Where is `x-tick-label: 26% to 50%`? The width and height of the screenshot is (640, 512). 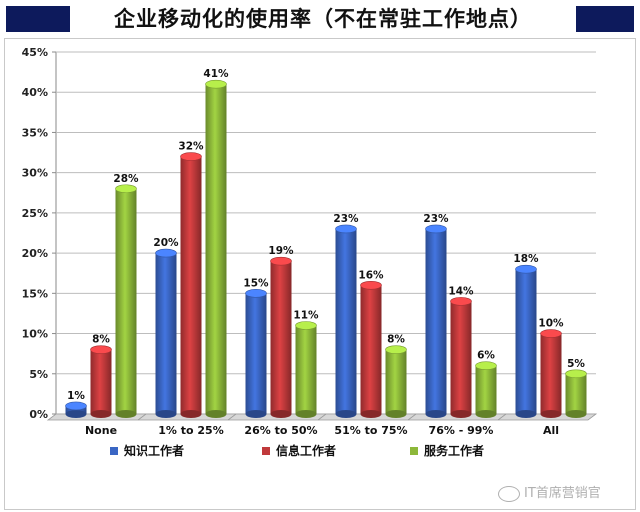 x-tick-label: 26% to 50% is located at coordinates (280, 430).